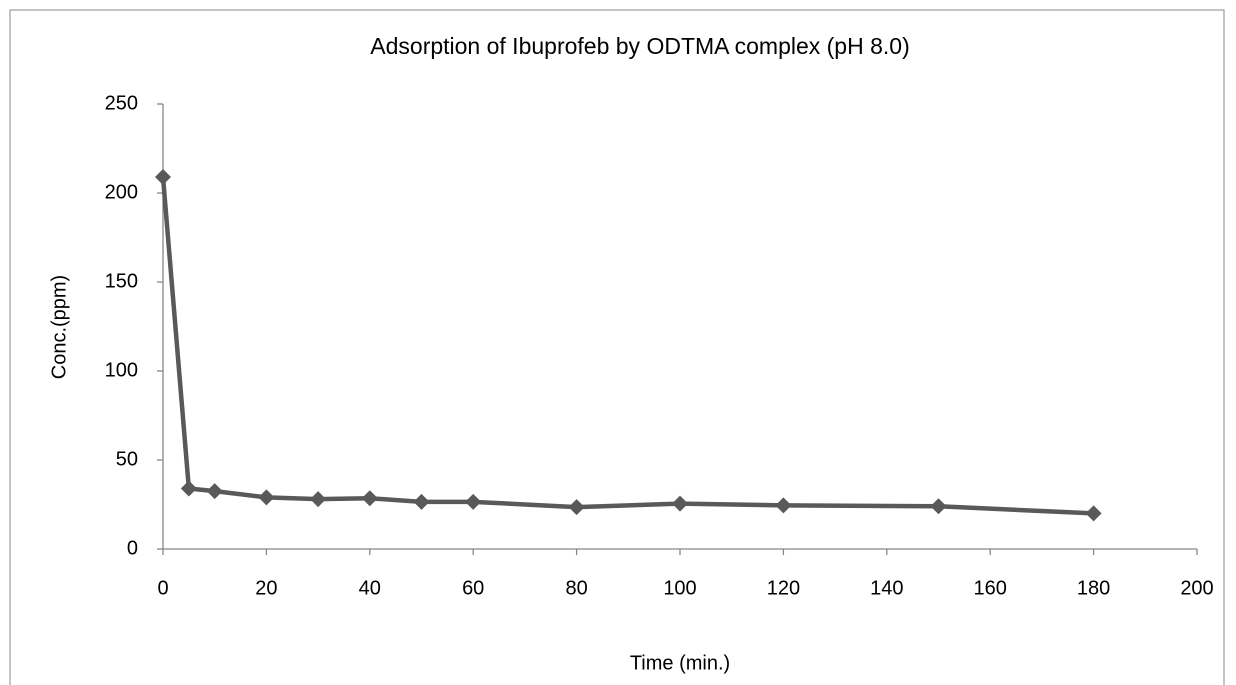 This screenshot has height=685, width=1236. Describe the element at coordinates (1196, 588) in the screenshot. I see `x-tick-label: 200` at that location.